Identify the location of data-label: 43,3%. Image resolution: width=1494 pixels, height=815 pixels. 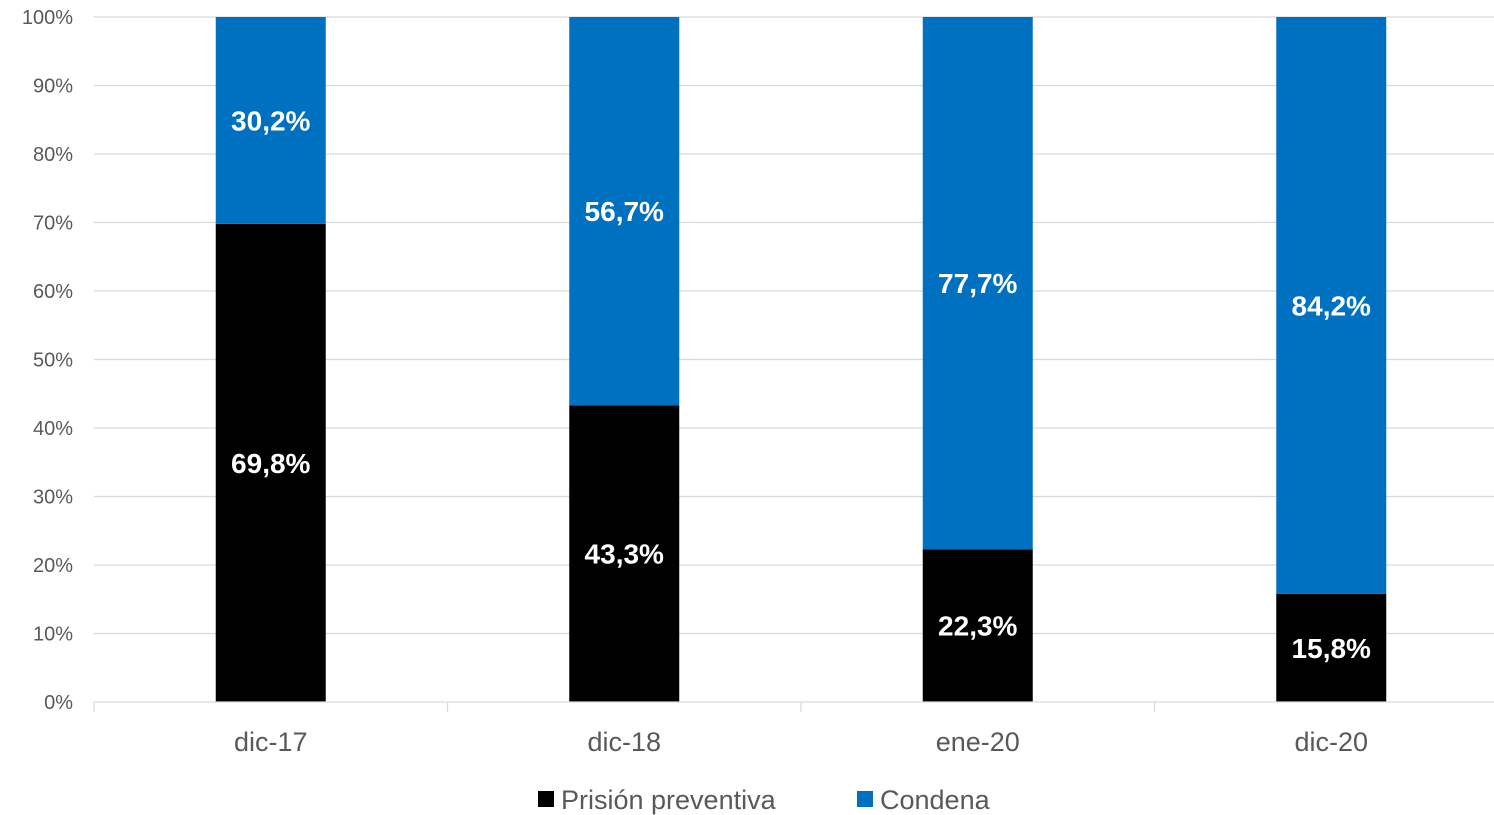
(624, 554).